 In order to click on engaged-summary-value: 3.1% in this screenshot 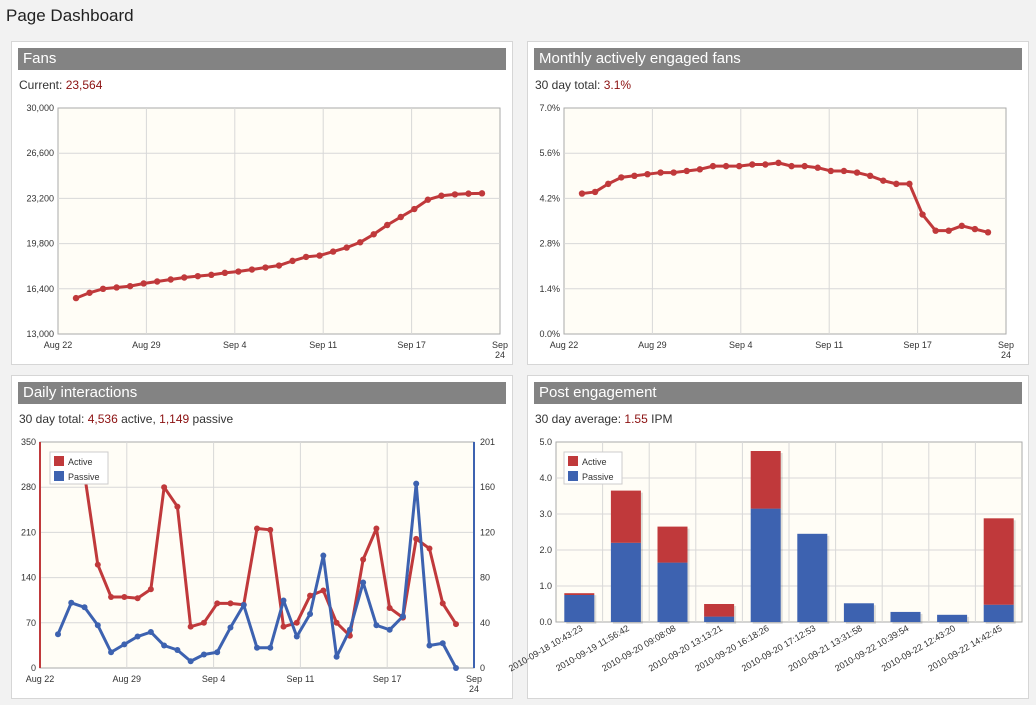, I will do `click(617, 85)`.